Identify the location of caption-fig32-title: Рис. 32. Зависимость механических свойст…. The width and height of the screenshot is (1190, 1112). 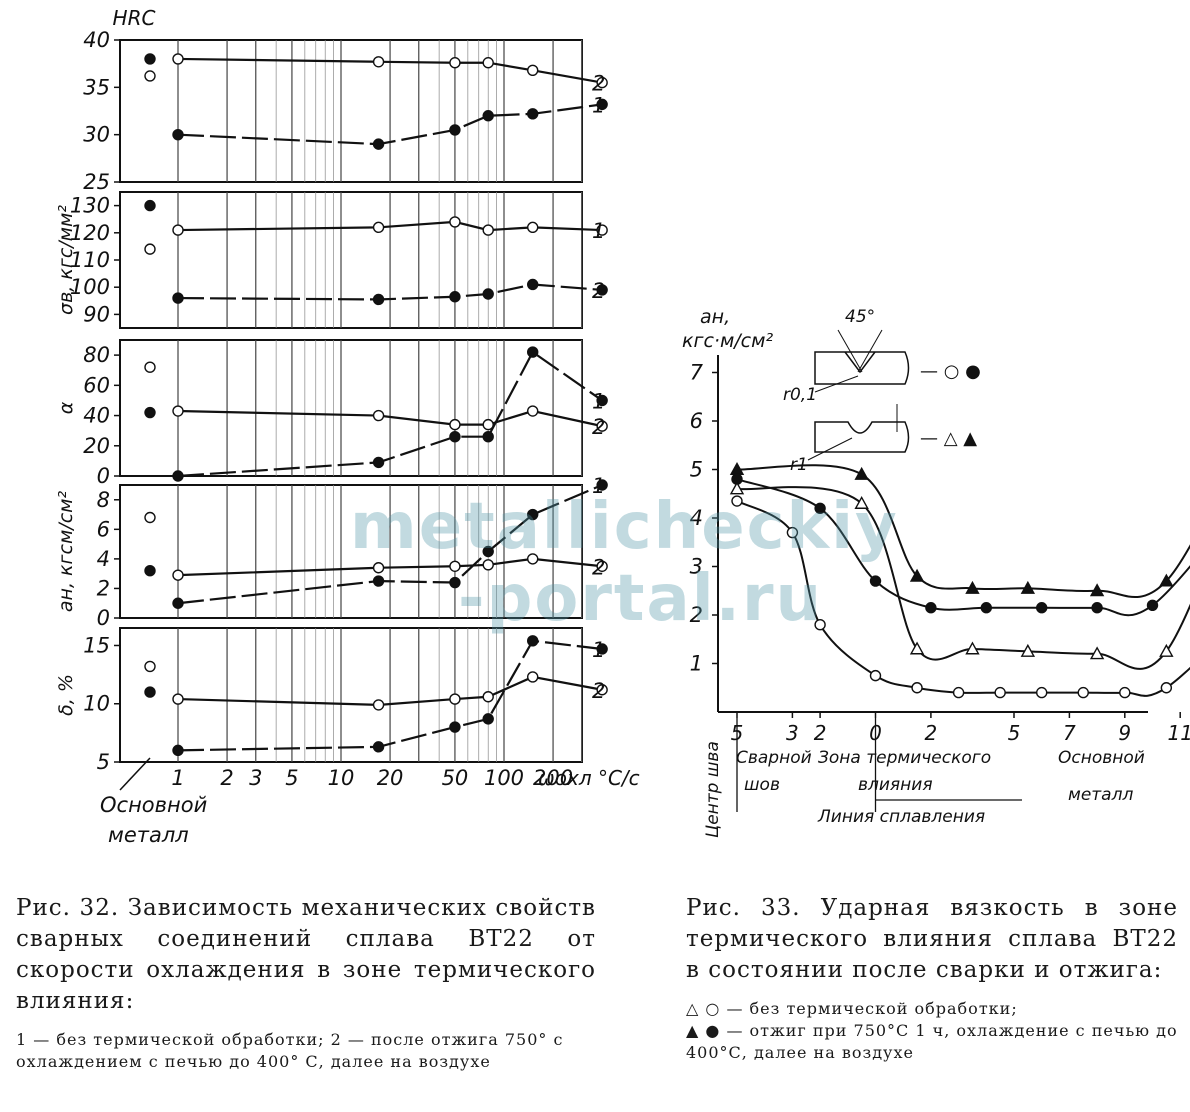
(306, 954).